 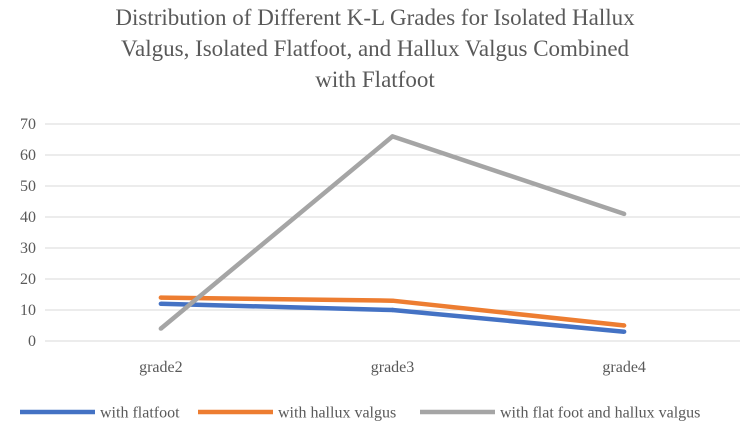 I want to click on y-tick-label: 70, so click(x=28, y=124).